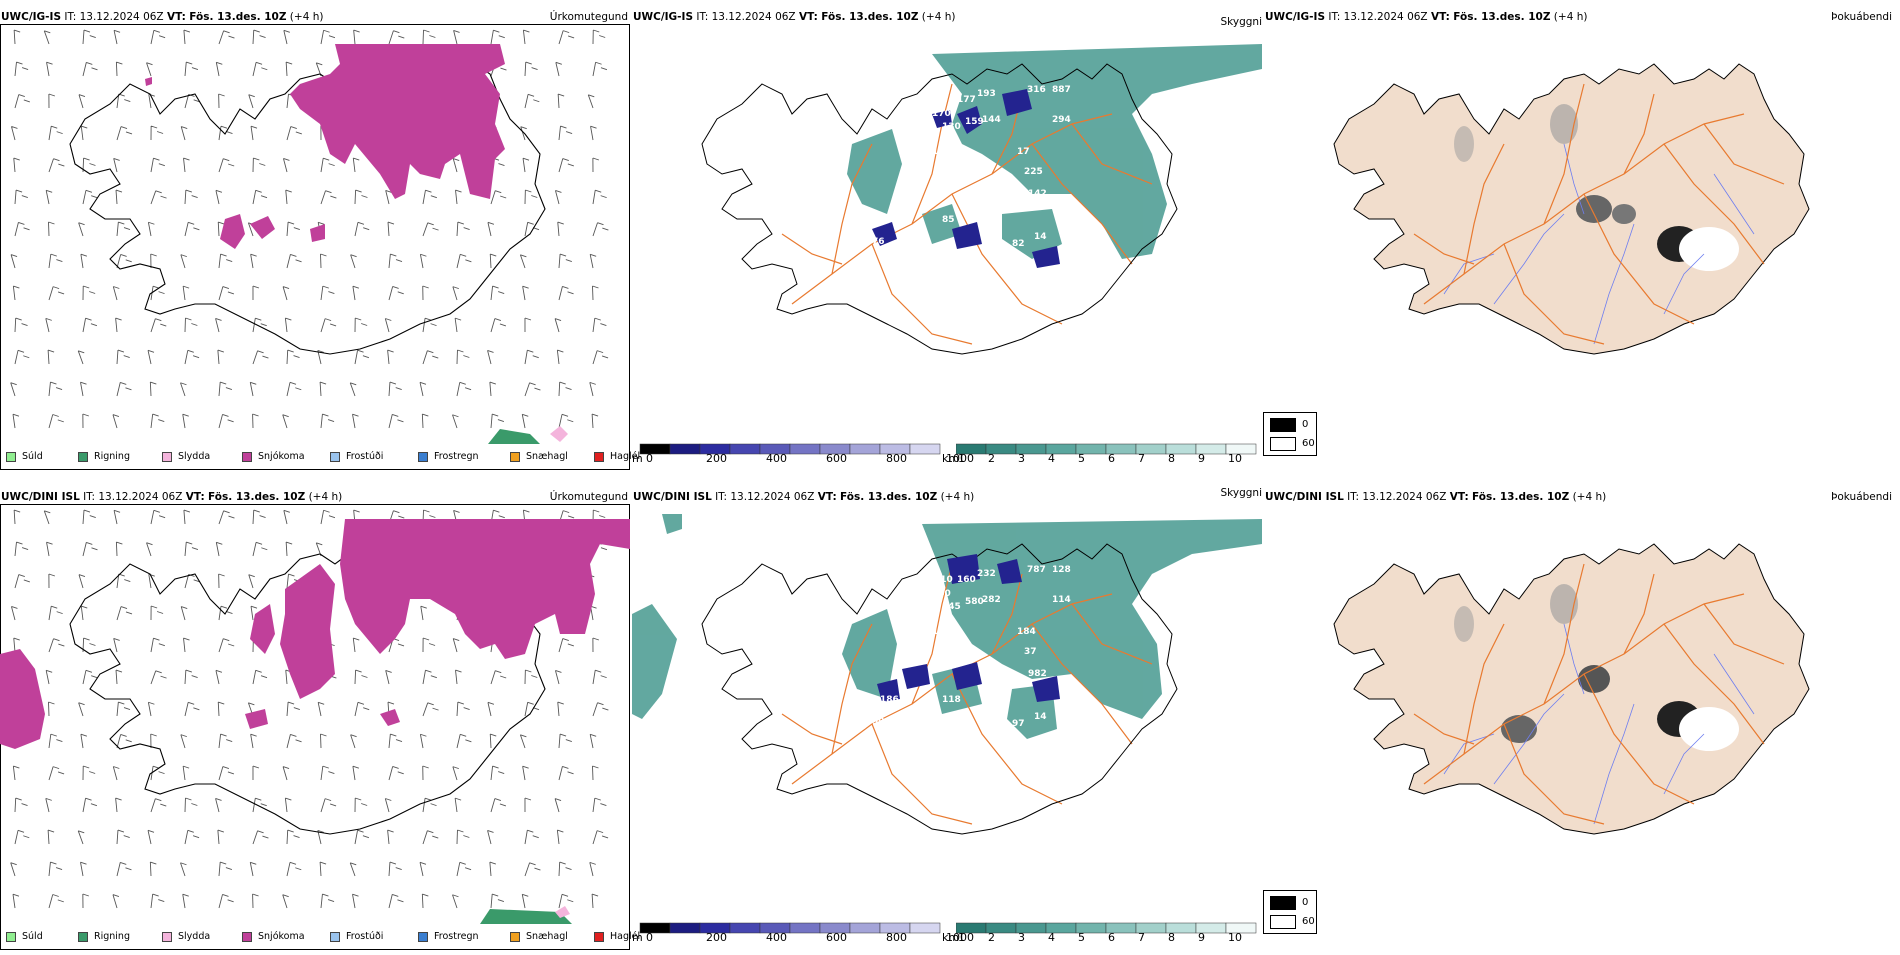 This screenshot has height=955, width=1900. What do you see at coordinates (1036, 570) in the screenshot?
I see `cloud-base-label: 787` at bounding box center [1036, 570].